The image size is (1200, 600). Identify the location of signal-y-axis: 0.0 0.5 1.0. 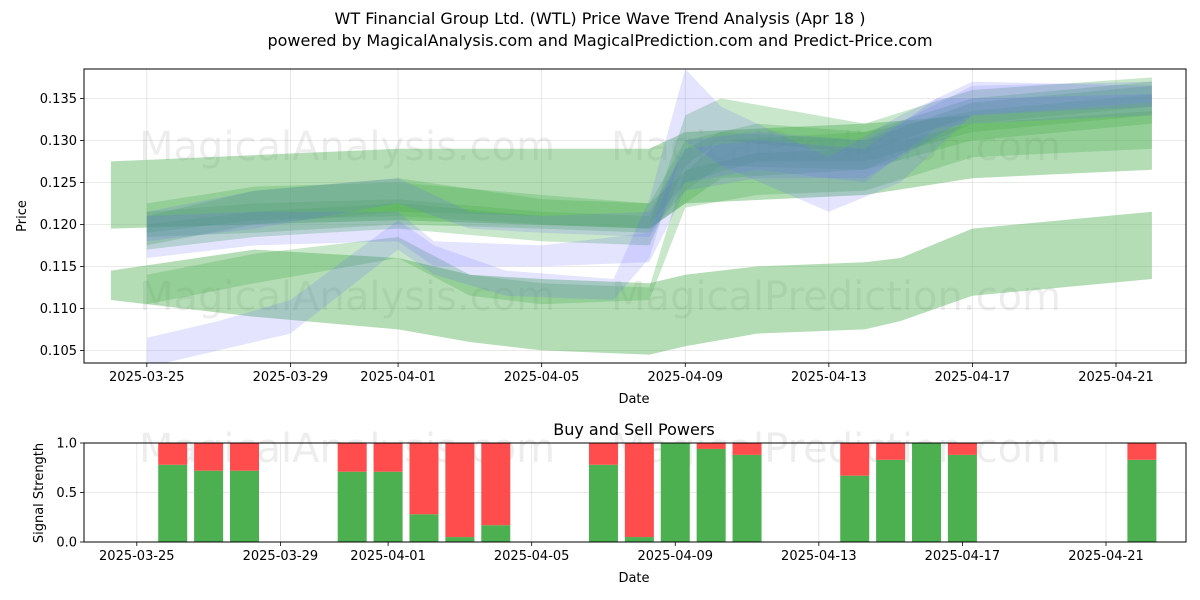
(70, 494).